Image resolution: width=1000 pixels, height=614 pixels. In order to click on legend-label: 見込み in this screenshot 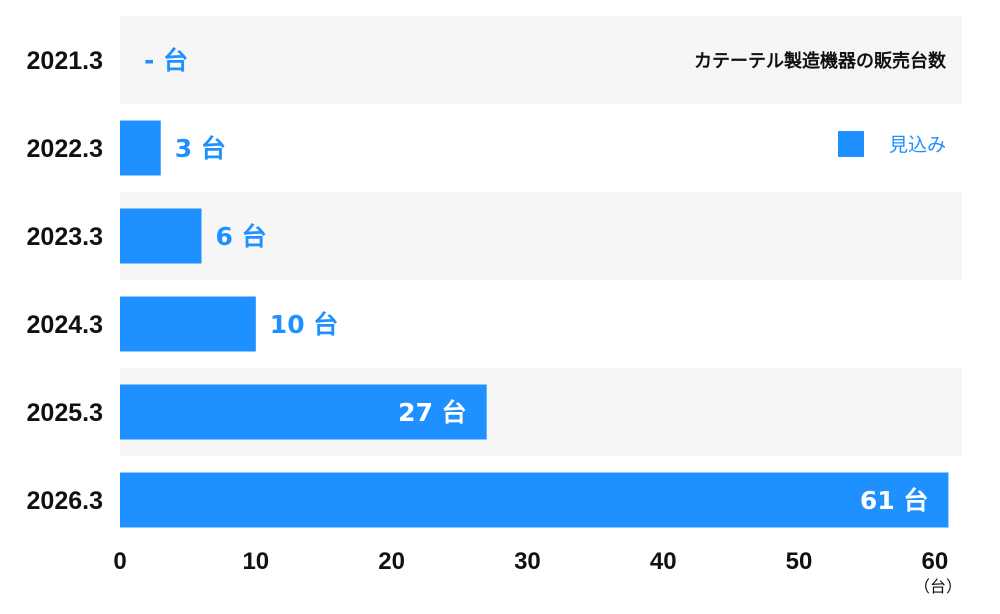, I will do `click(917, 145)`.